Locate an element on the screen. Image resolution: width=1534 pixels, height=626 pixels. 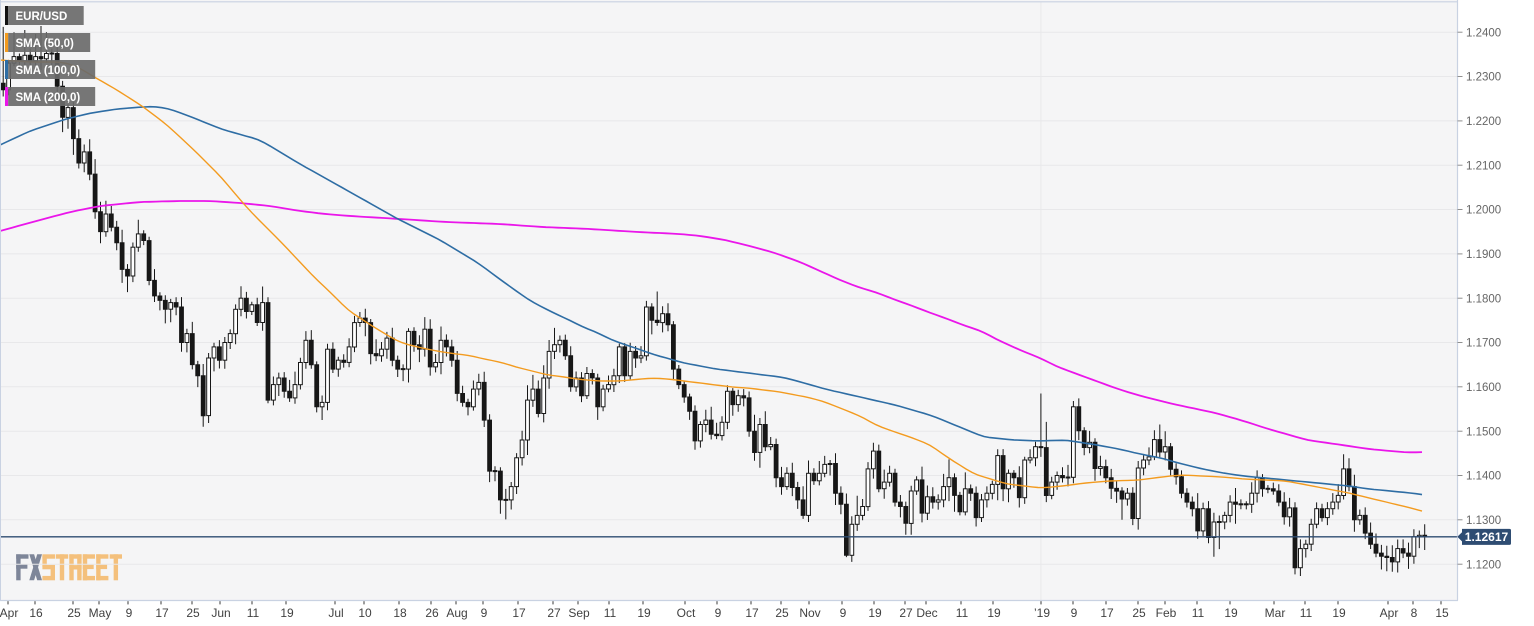
svg-text: SMA (200,0) is located at coordinates (48, 98).